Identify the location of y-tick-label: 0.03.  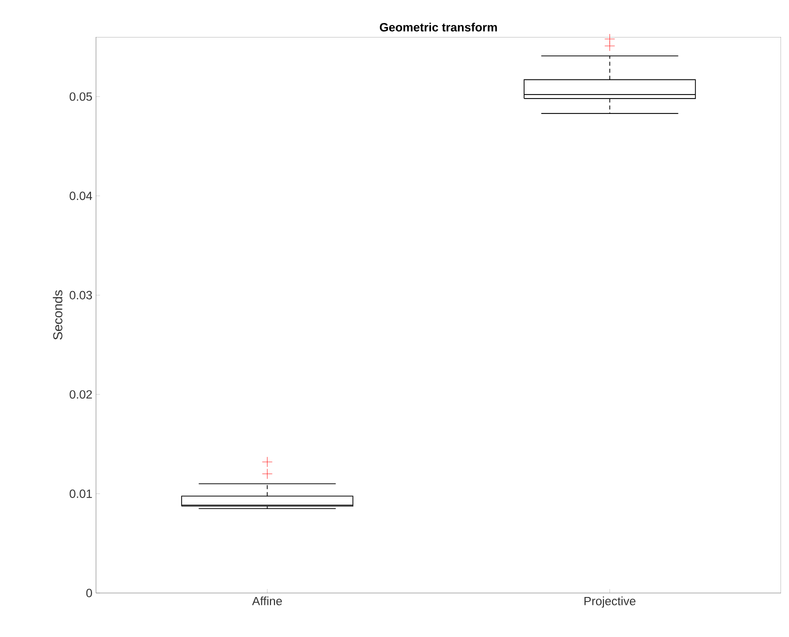
(81, 295).